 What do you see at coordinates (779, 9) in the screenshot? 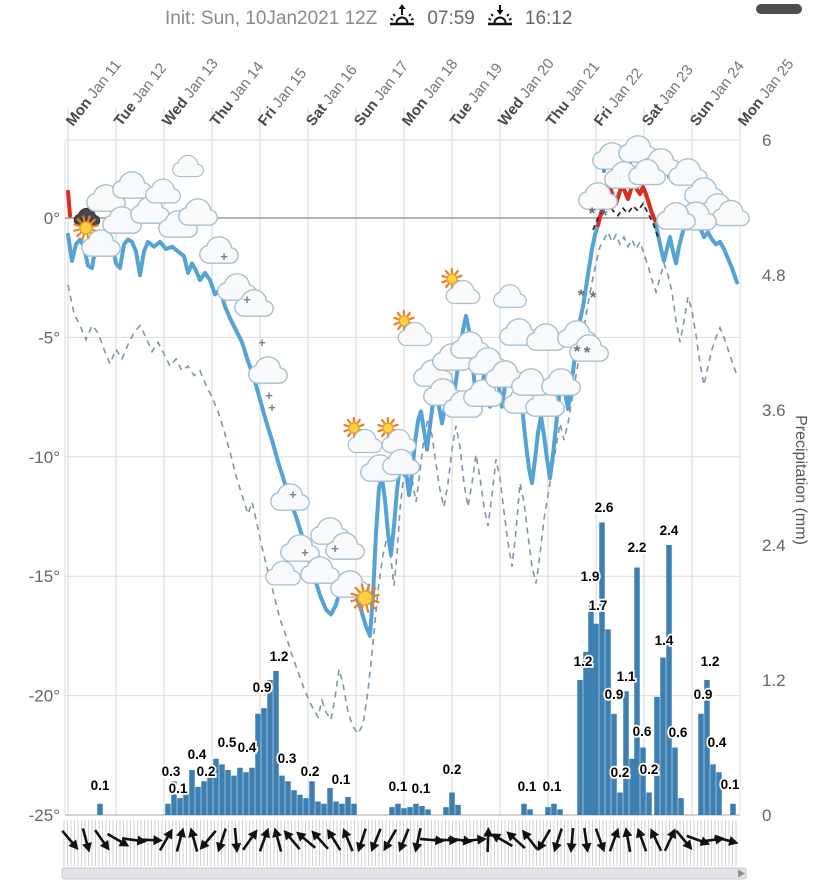
I see `drag-handle` at bounding box center [779, 9].